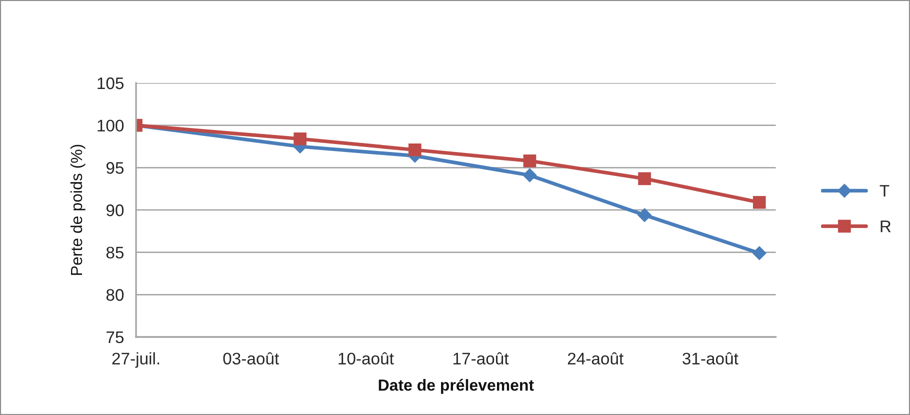 This screenshot has width=910, height=415. What do you see at coordinates (136, 360) in the screenshot?
I see `x-tick-label: 27-juil.` at bounding box center [136, 360].